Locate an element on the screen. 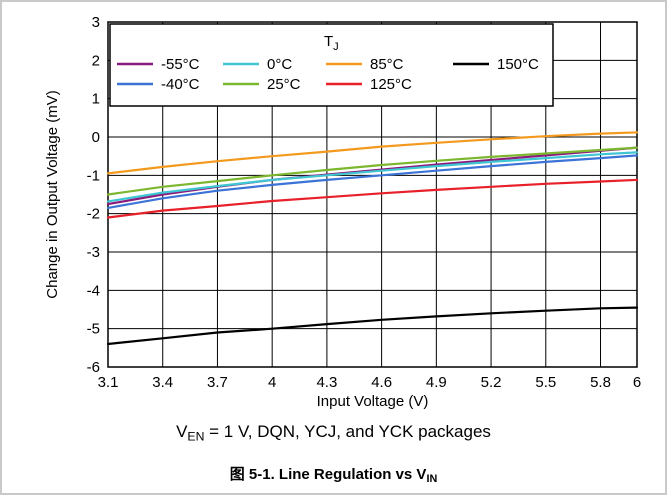 The height and width of the screenshot is (495, 667). x-tick-label: 5.2 is located at coordinates (491, 382).